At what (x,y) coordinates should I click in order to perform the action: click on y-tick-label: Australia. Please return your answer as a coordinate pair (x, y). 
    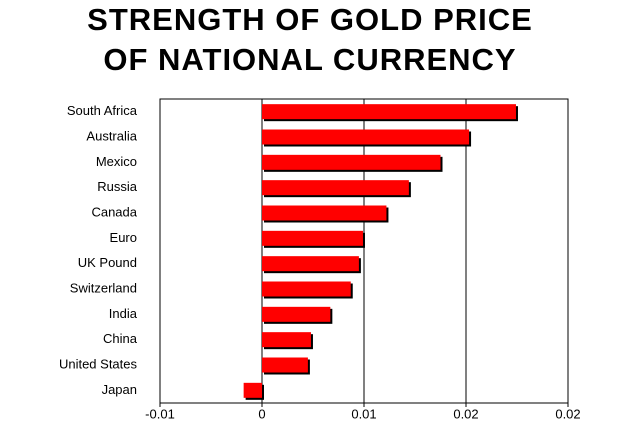
    Looking at the image, I should click on (111, 135).